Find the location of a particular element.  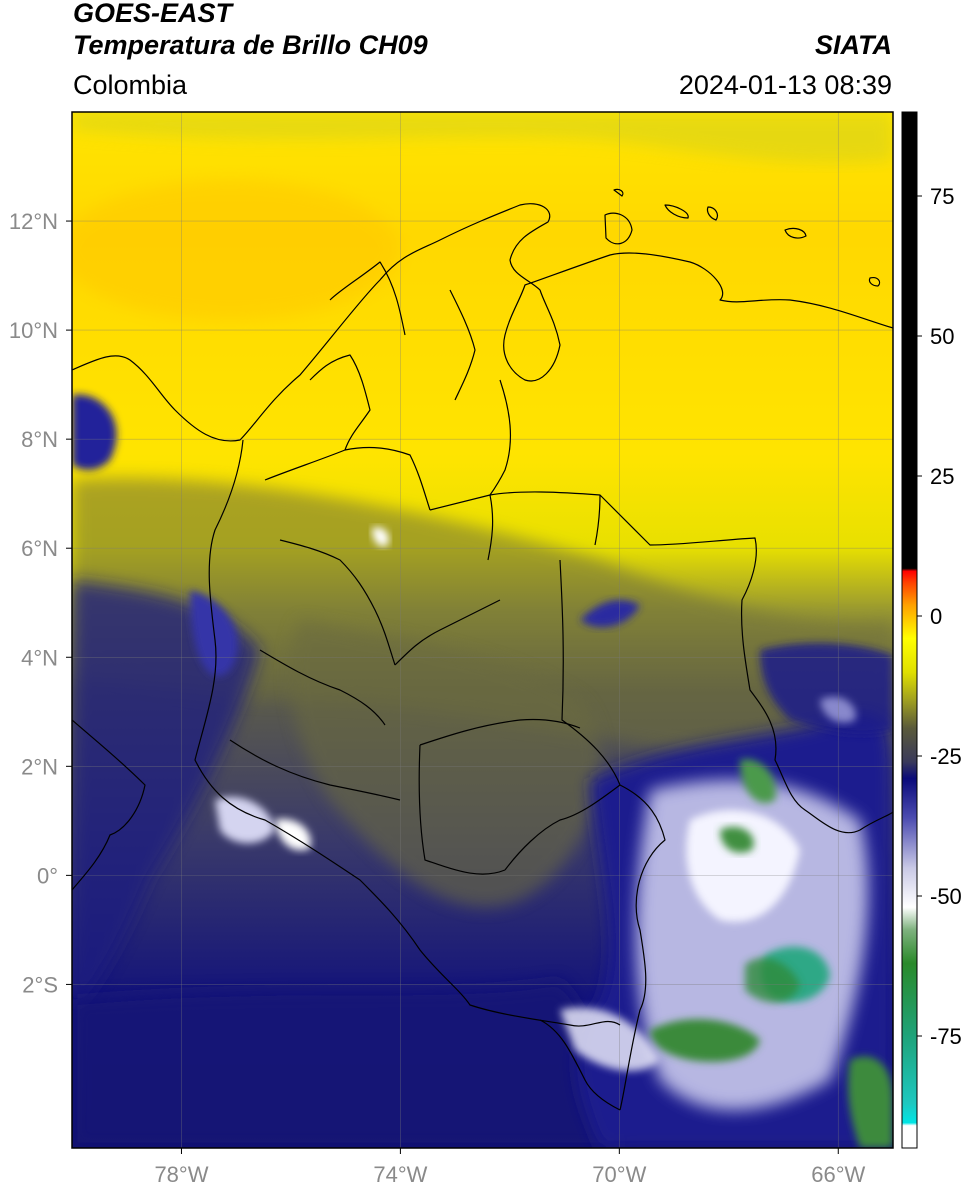

norte-santander-border is located at coordinates (500, 437).